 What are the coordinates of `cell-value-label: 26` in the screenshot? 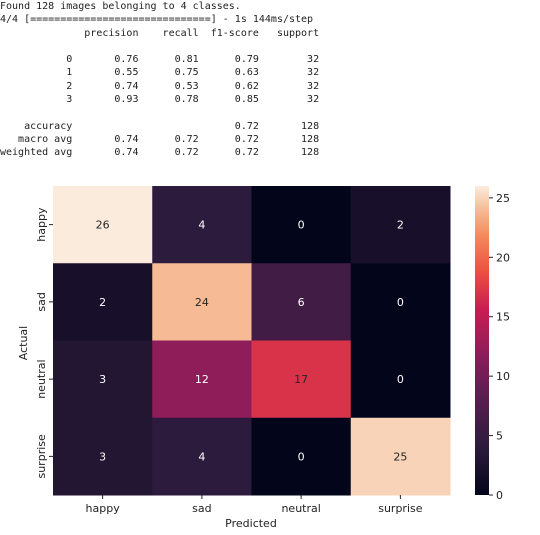 It's located at (103, 225).